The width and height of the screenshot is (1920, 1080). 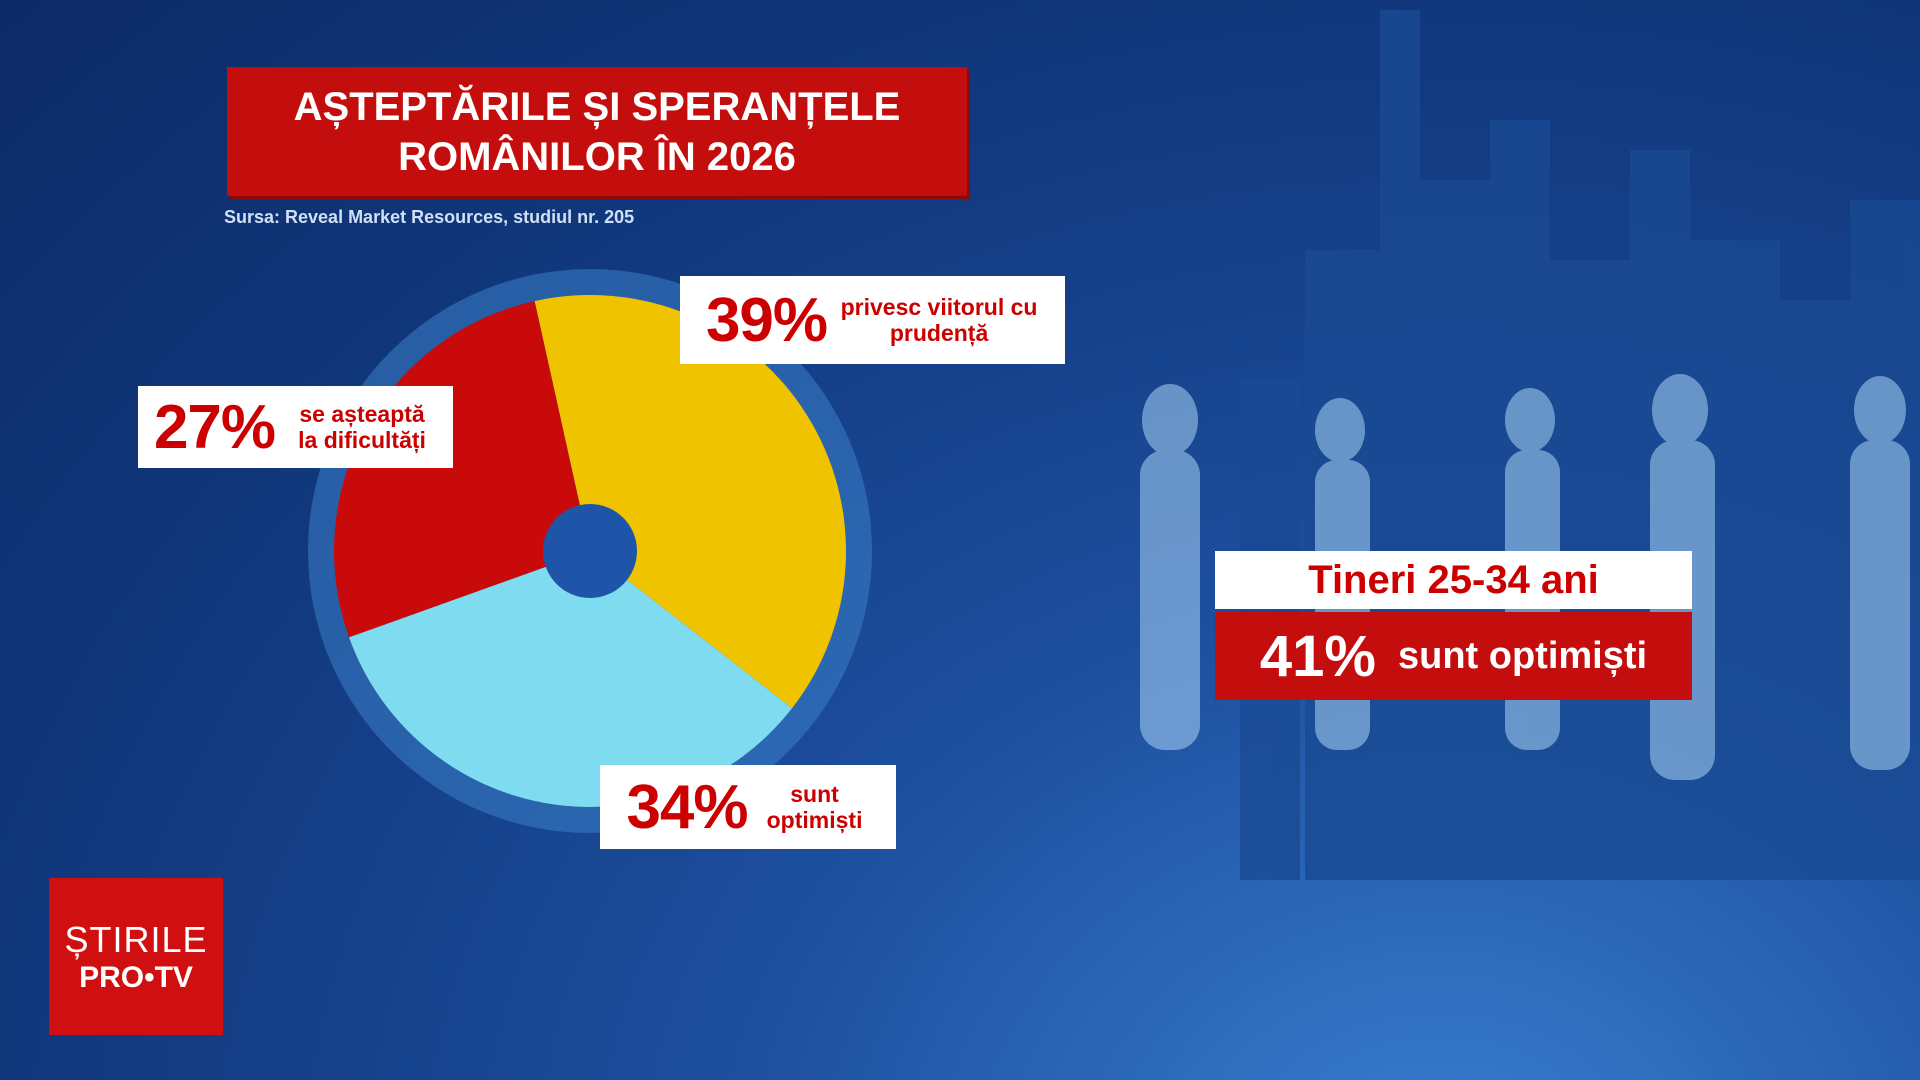 I want to click on category-label: privesc viitorul cu prudență, so click(x=939, y=320).